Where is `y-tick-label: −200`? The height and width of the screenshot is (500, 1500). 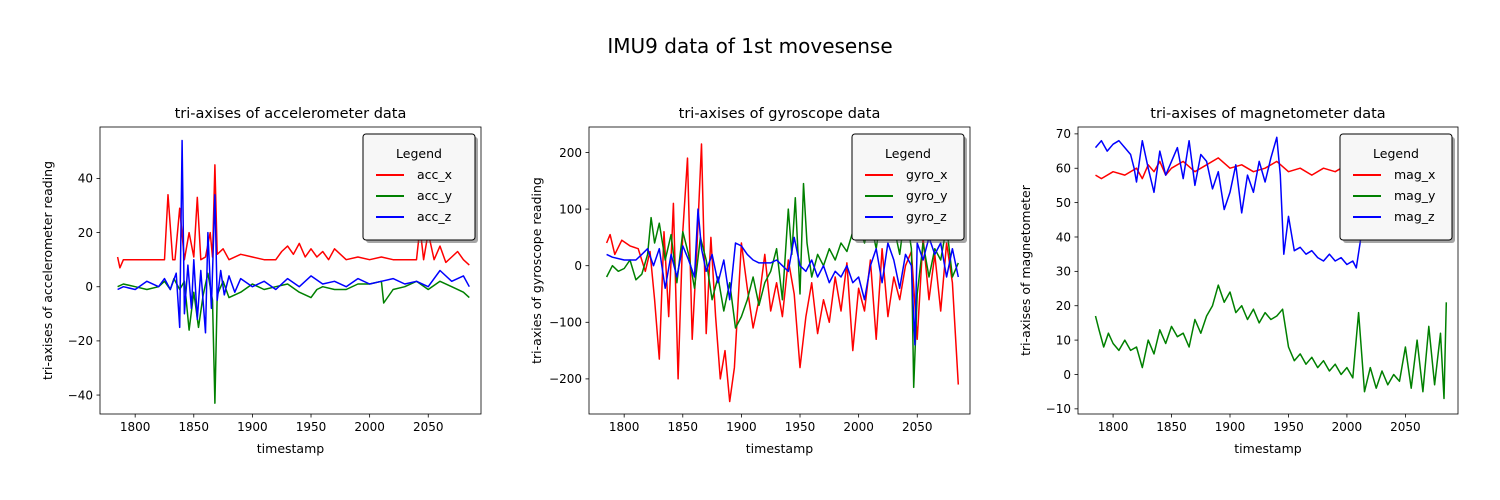
y-tick-label: −200 is located at coordinates (565, 379).